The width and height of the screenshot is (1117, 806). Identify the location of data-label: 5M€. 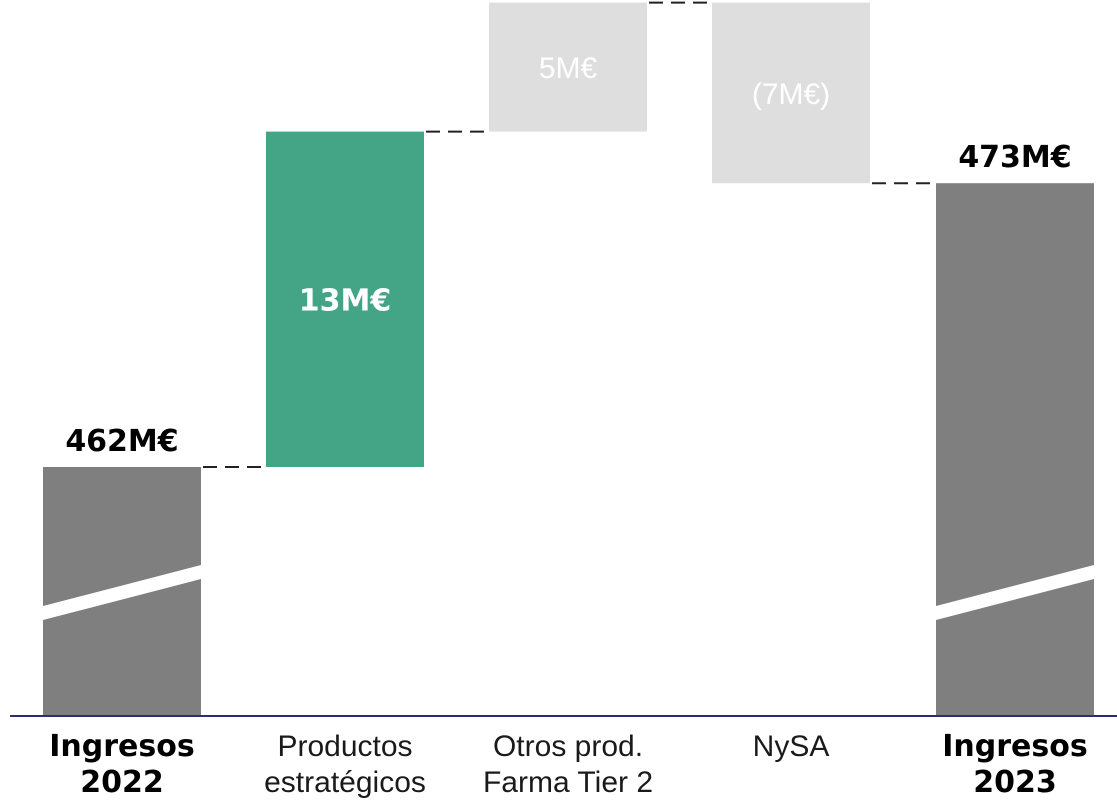
(568, 68).